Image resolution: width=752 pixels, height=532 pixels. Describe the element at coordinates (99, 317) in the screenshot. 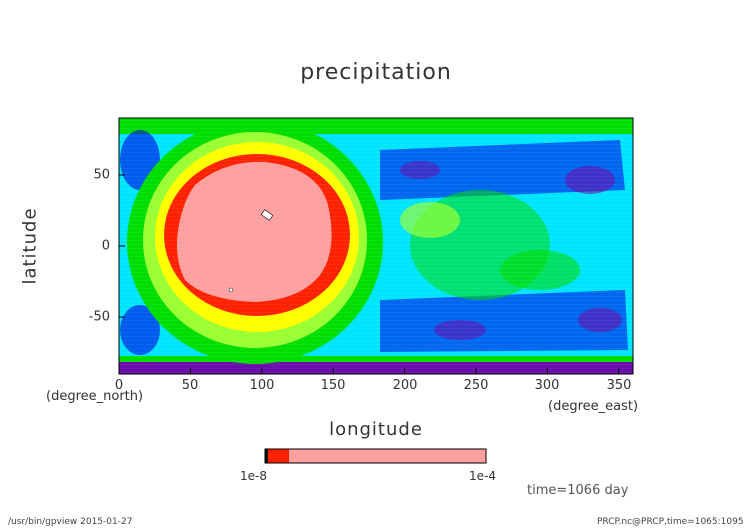

I see `y-tick-label: -50` at that location.